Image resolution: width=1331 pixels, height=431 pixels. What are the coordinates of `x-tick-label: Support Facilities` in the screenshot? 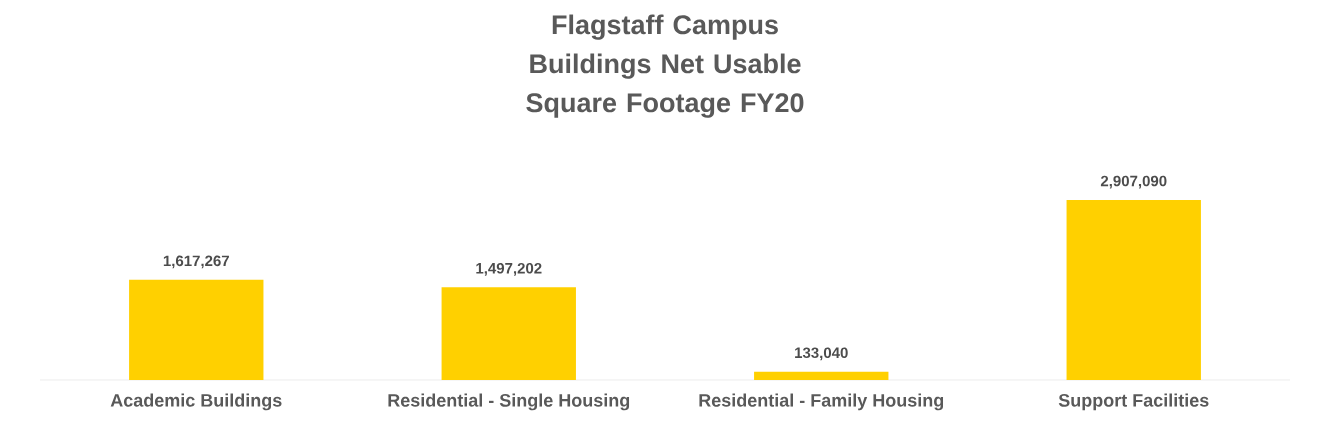 It's located at (1133, 402).